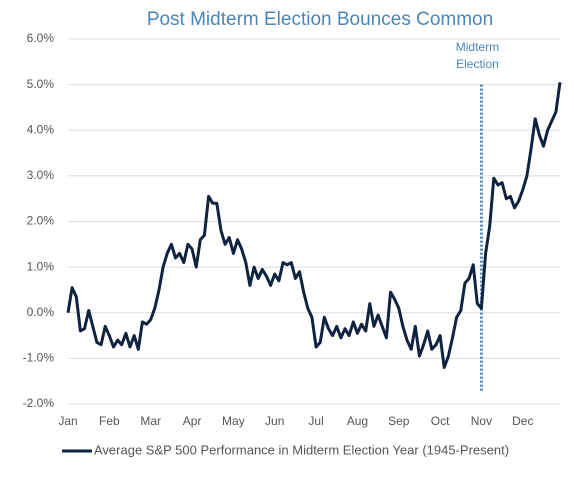  Describe the element at coordinates (150, 421) in the screenshot. I see `x-tick-label: Mar` at that location.